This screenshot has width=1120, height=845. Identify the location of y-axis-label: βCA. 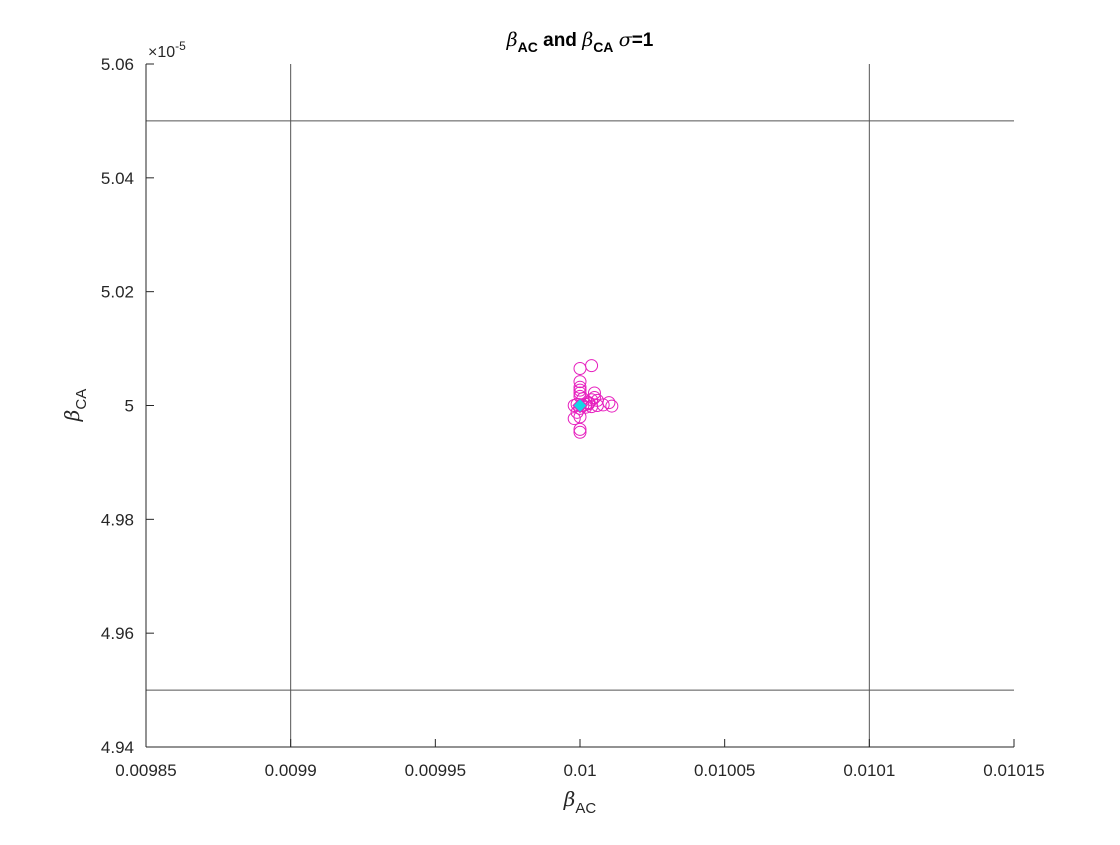
(75, 405).